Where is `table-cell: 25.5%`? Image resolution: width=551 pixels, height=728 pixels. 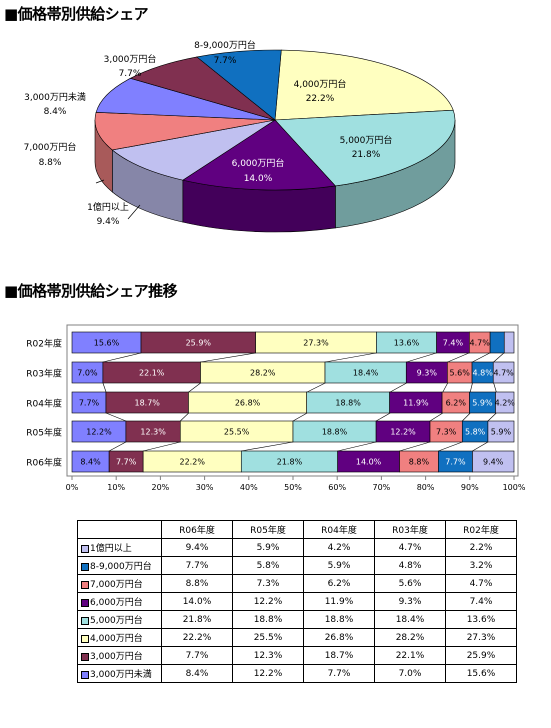 table-cell: 25.5% is located at coordinates (268, 637).